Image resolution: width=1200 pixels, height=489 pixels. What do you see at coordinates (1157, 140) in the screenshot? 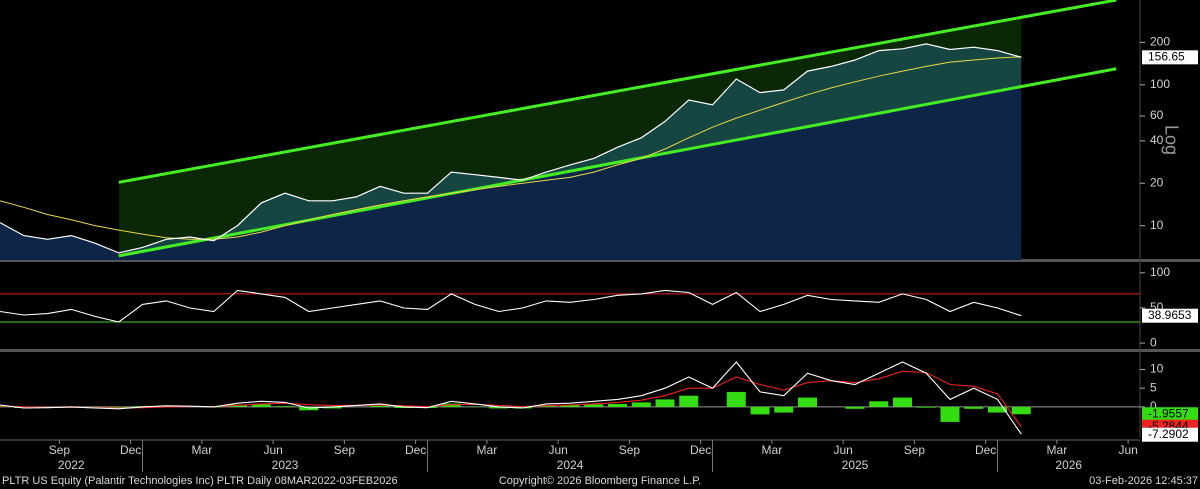
I see `y-tick-label: 40` at bounding box center [1157, 140].